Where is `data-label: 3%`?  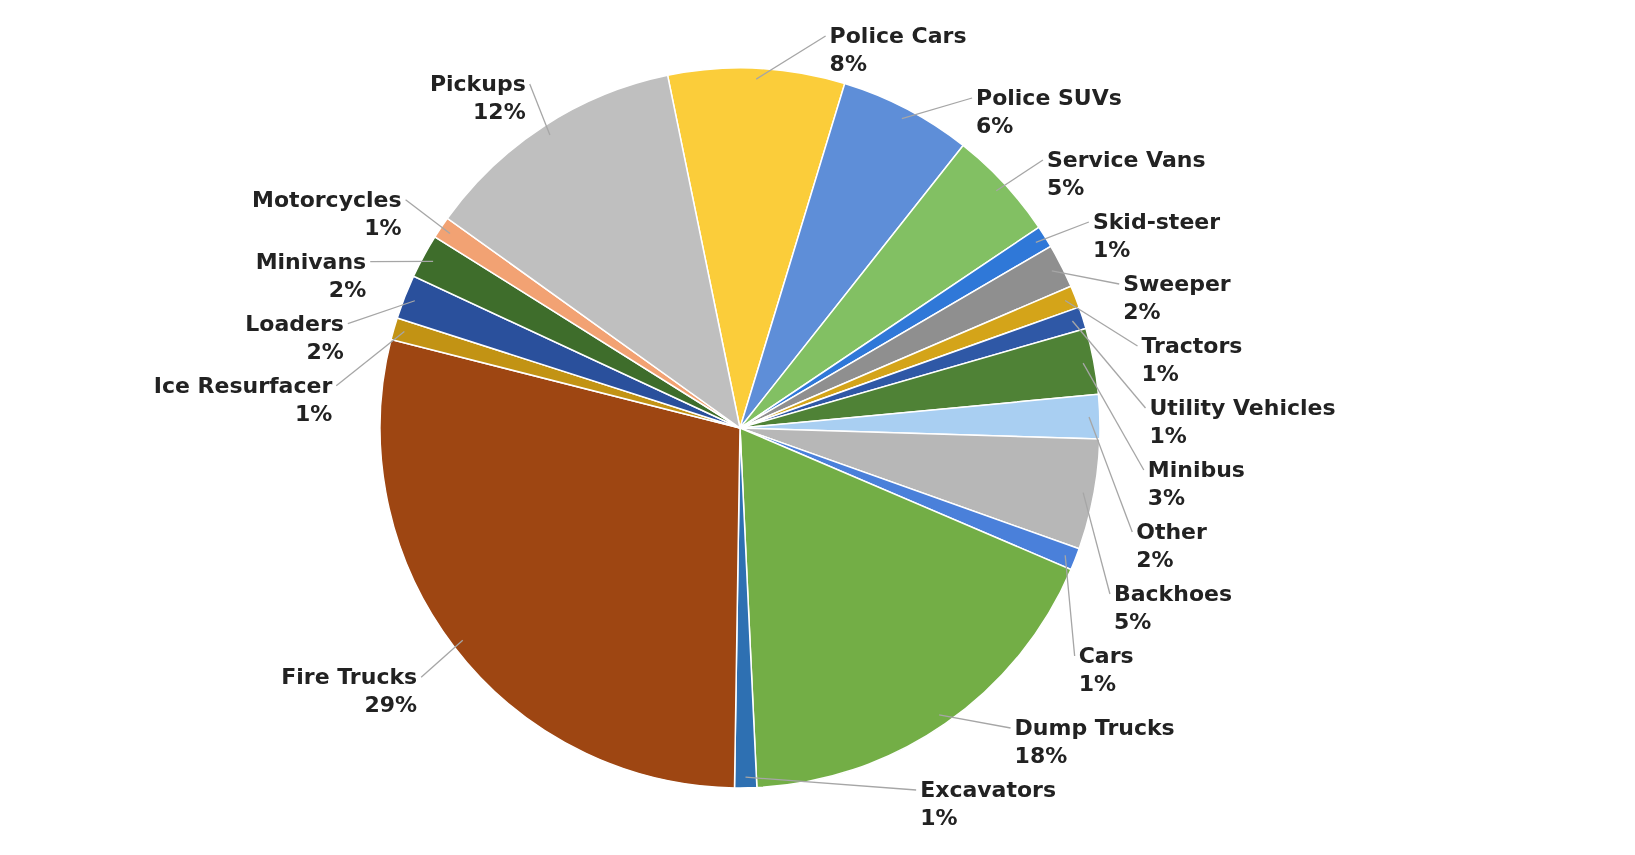 data-label: 3% is located at coordinates (1166, 497).